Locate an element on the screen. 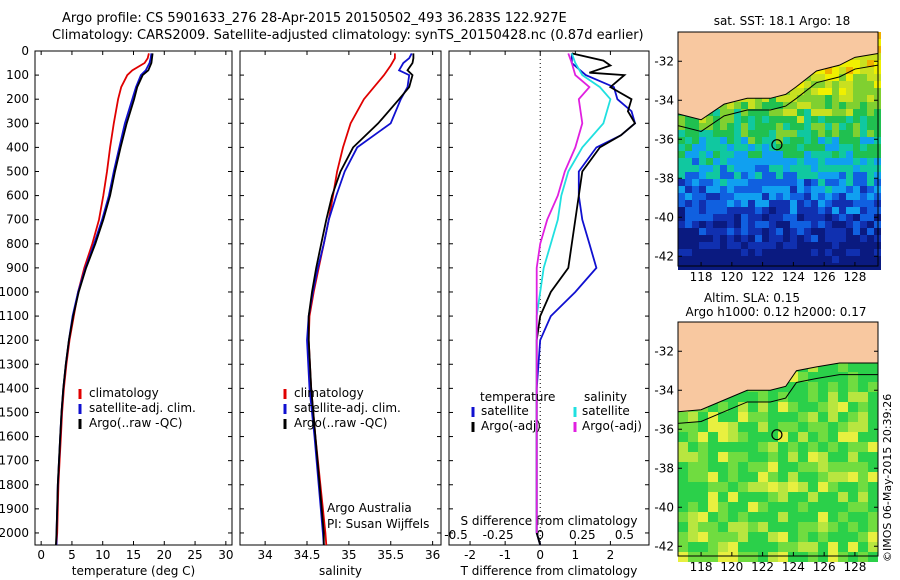 The height and width of the screenshot is (580, 900). x-tick-label-s: 0 is located at coordinates (540, 535).